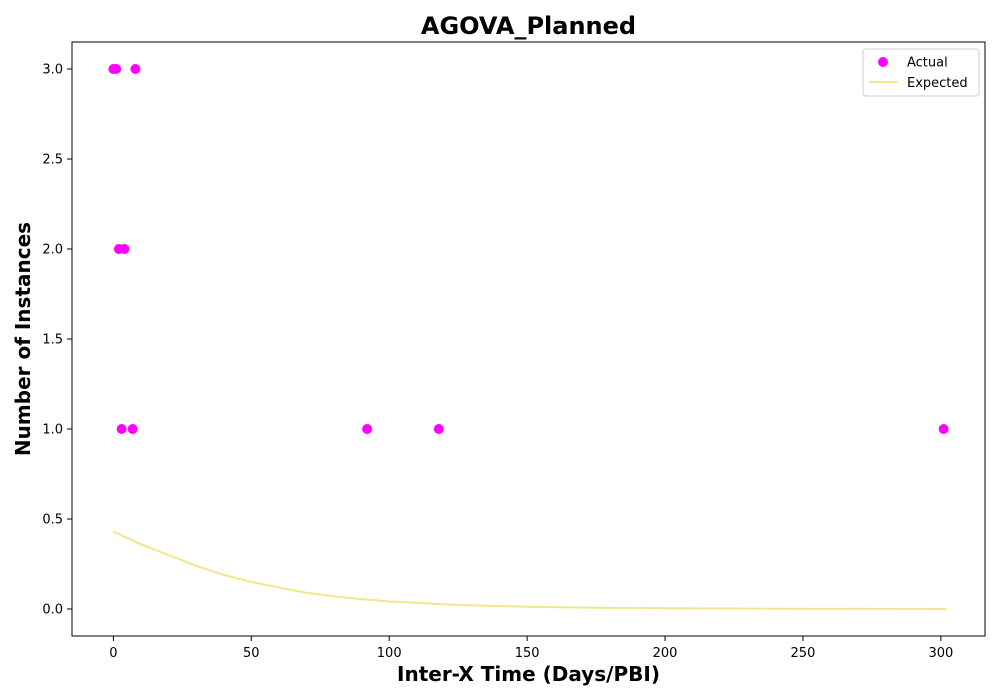  Describe the element at coordinates (52, 340) in the screenshot. I see `y-tick-label: 1.5` at that location.